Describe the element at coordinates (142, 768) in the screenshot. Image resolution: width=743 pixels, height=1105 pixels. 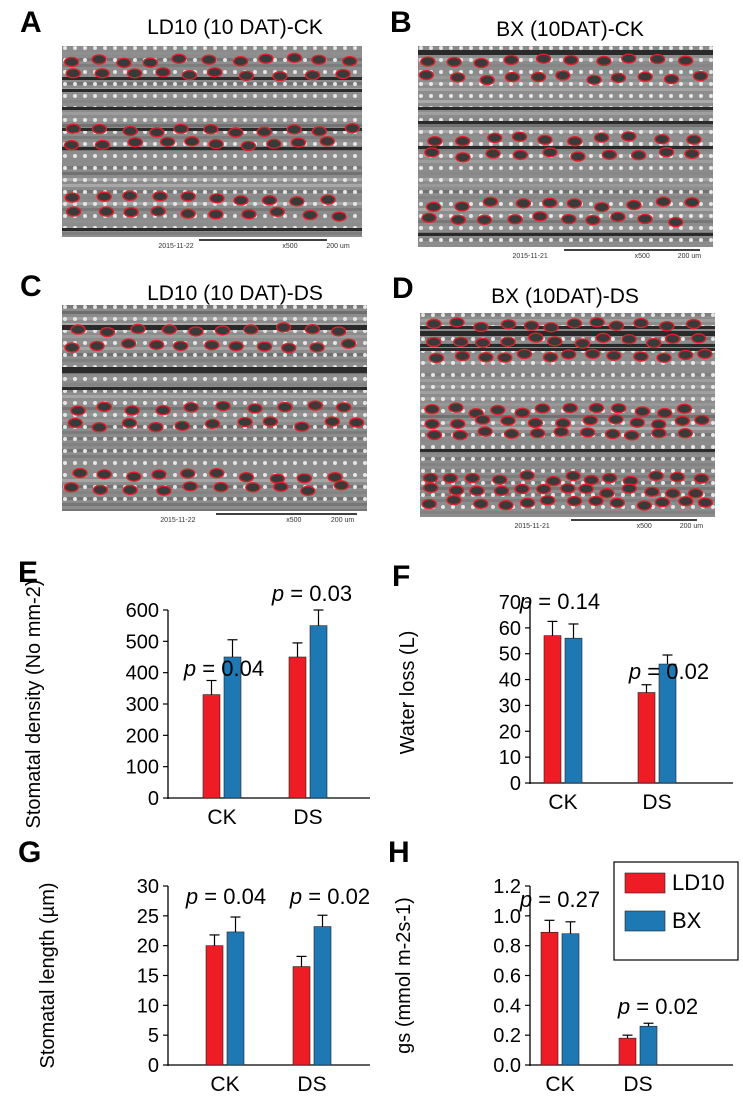
I see `y-tick-label: 100` at that location.